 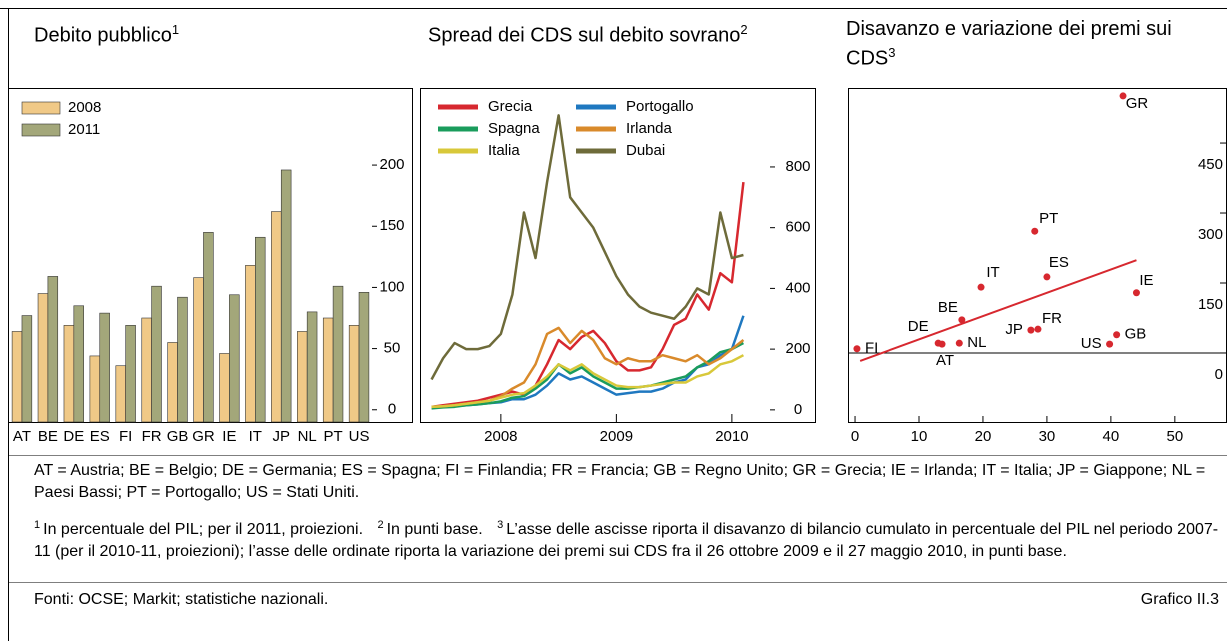 I want to click on x-tick-label: IT, so click(x=255, y=436).